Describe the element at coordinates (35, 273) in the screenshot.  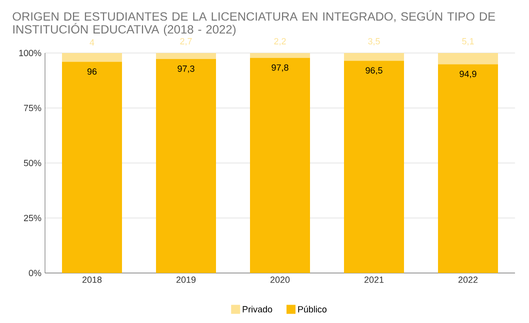
I see `y-tick-label: 0%` at that location.